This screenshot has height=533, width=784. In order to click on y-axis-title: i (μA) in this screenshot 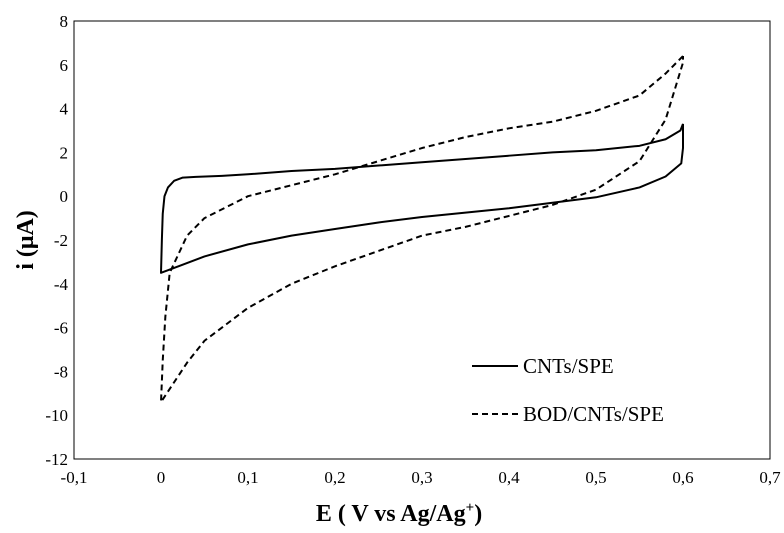, I will do `click(26, 240)`.